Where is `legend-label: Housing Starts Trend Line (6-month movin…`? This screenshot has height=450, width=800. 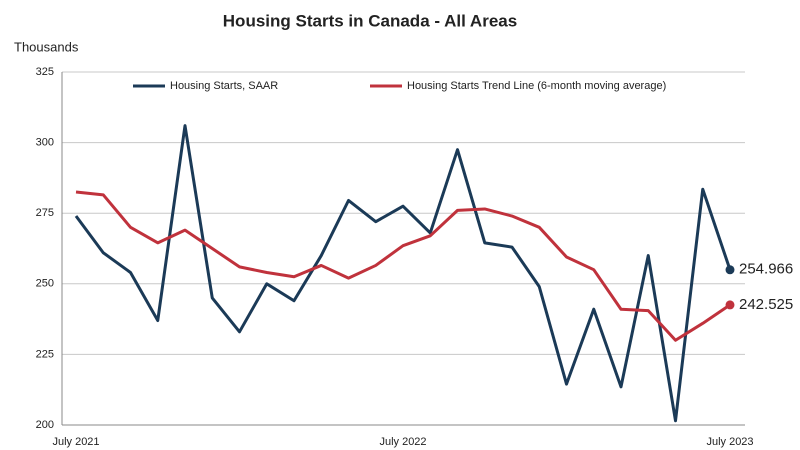
legend-label: Housing Starts Trend Line (6-month movin… is located at coordinates (536, 86).